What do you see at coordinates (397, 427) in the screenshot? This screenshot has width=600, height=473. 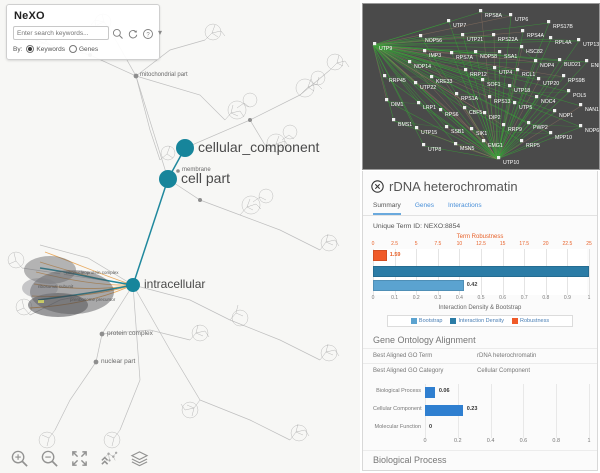 I see `go-label-molecular-function: Molecular Function` at bounding box center [397, 427].